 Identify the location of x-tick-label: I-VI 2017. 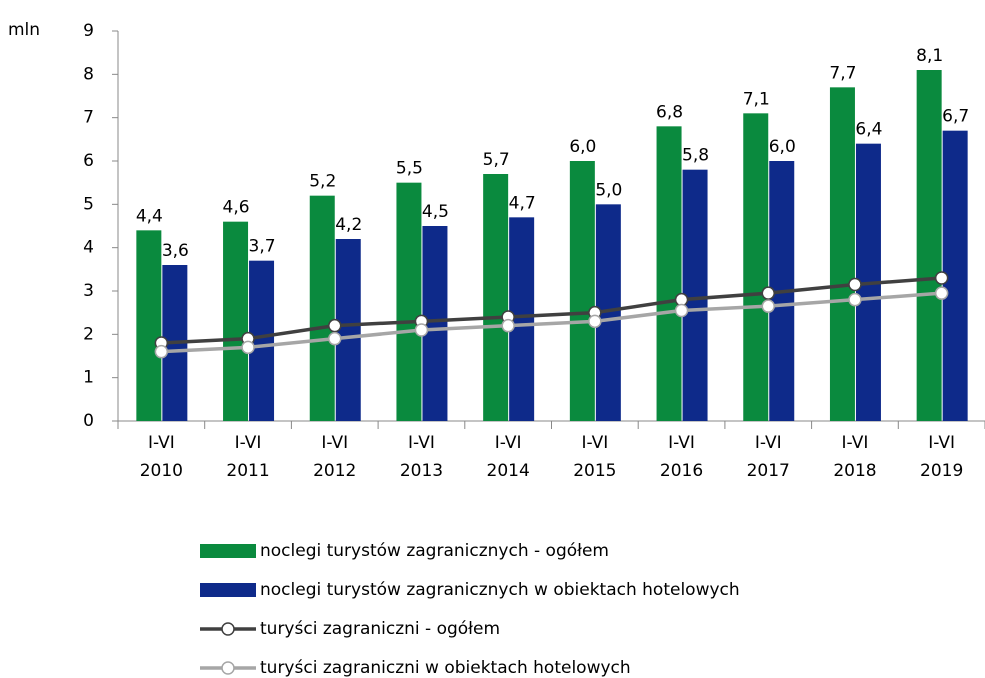
(768, 457).